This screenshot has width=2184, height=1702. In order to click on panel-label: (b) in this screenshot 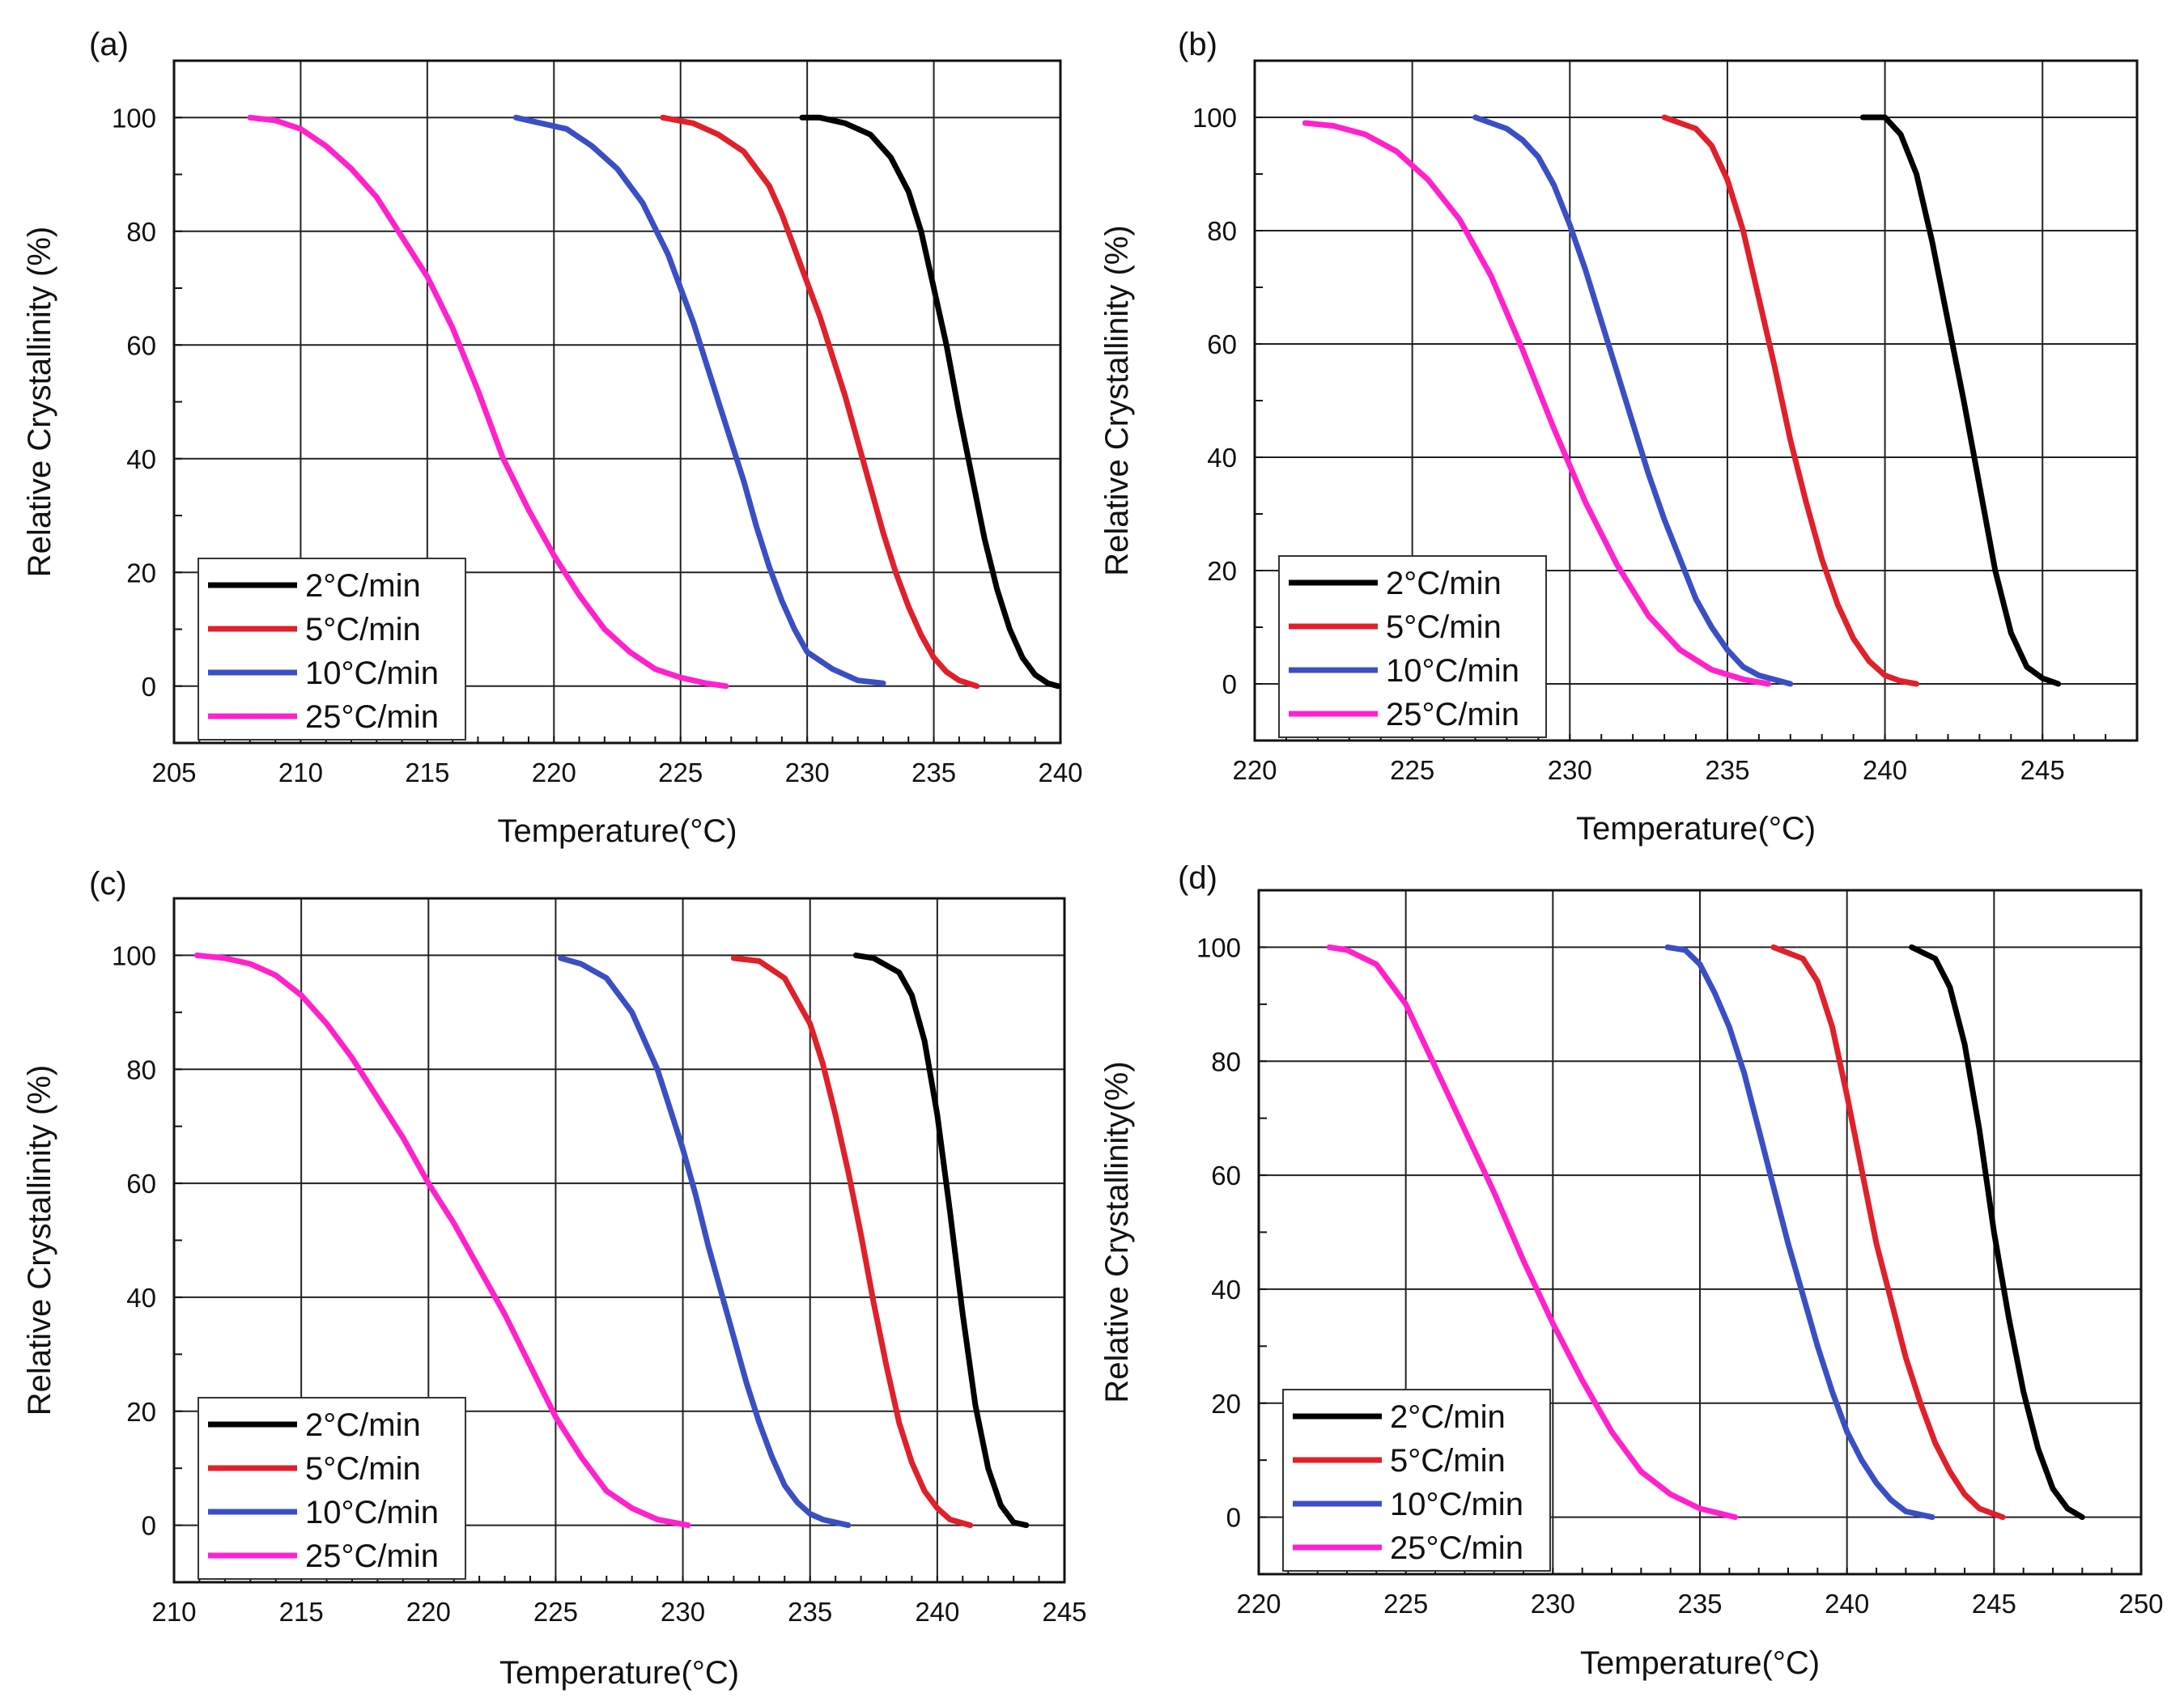, I will do `click(1197, 44)`.